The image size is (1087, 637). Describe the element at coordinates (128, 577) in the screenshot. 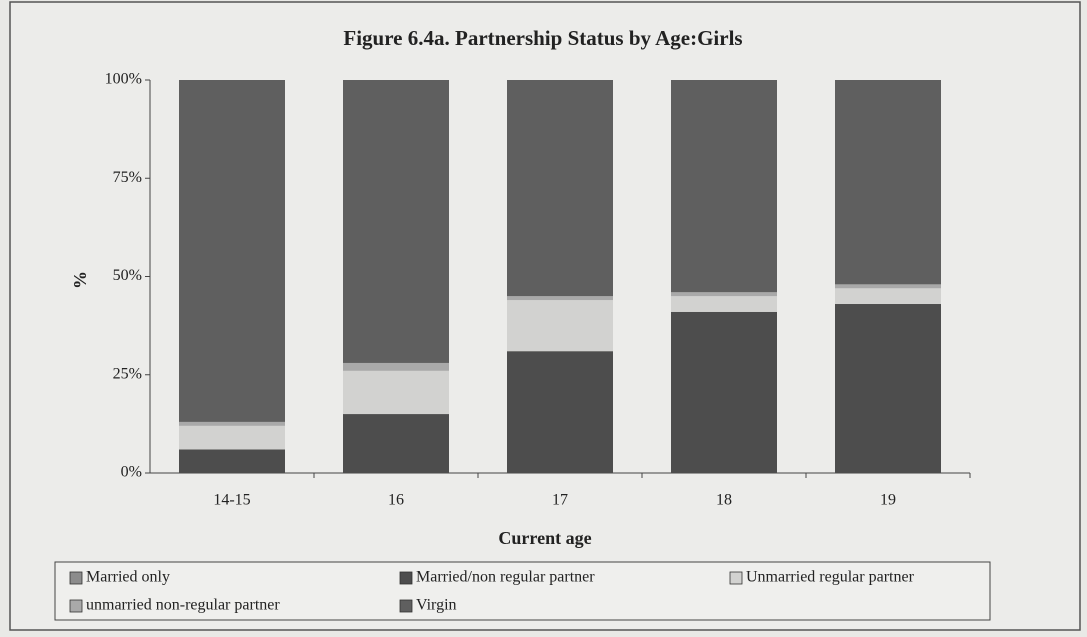

I see `legend-label: Married only` at that location.